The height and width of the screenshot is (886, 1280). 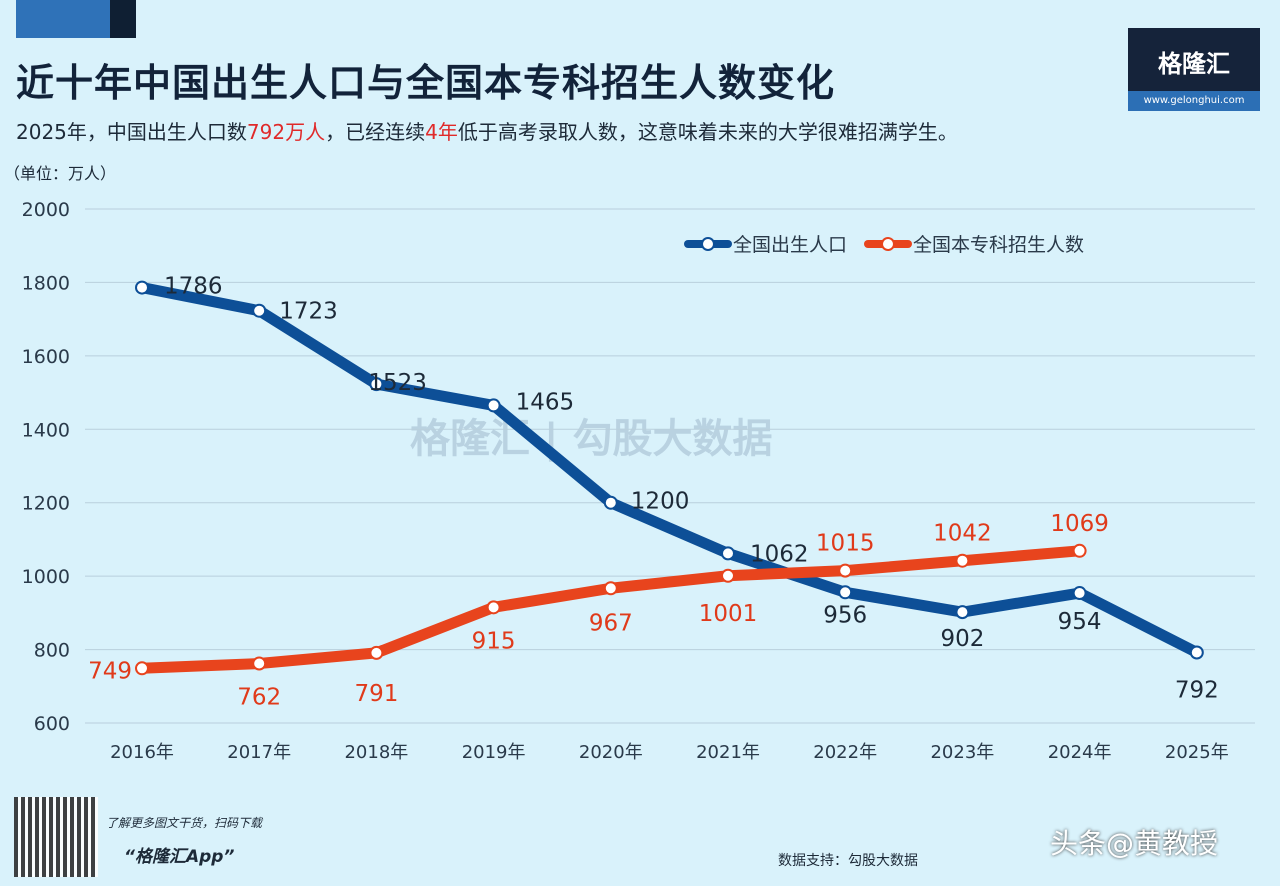 I want to click on qr-caption: 了解更多图文干货，扫码下载, so click(x=184, y=823).